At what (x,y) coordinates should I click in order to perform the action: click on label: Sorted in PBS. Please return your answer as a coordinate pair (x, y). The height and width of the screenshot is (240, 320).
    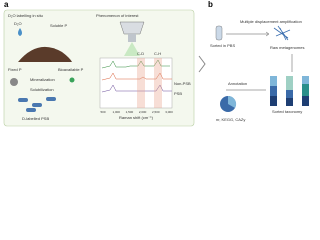
    Looking at the image, I should click on (222, 45).